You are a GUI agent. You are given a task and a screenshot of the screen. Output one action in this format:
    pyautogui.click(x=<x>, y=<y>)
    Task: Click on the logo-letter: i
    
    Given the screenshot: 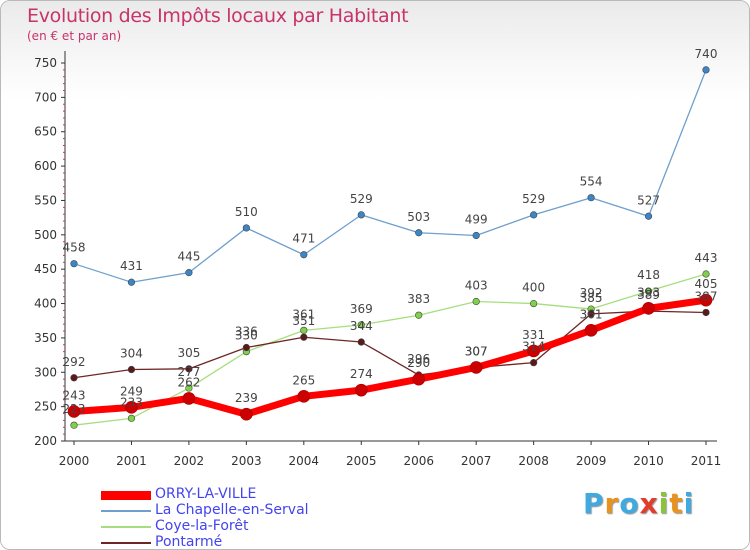 What is the action you would take?
    pyautogui.click(x=689, y=503)
    